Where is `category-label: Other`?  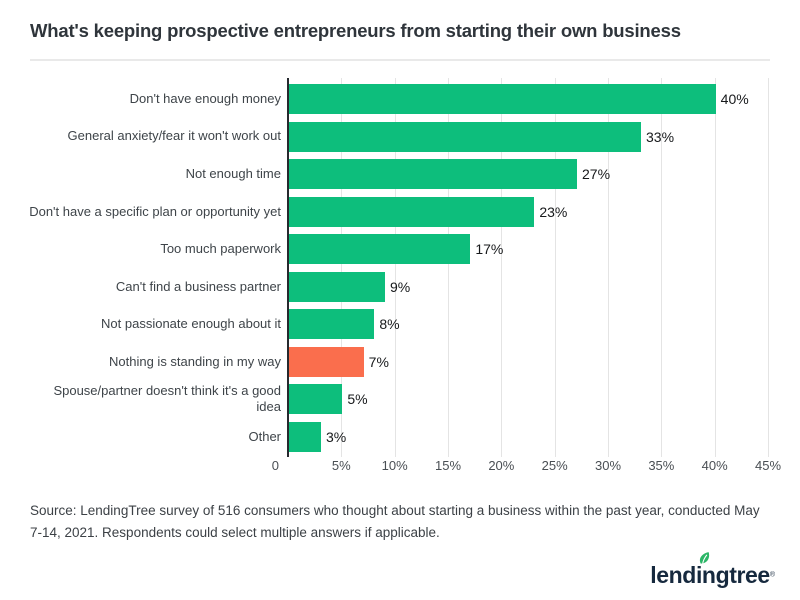 category-label: Other is located at coordinates (264, 436).